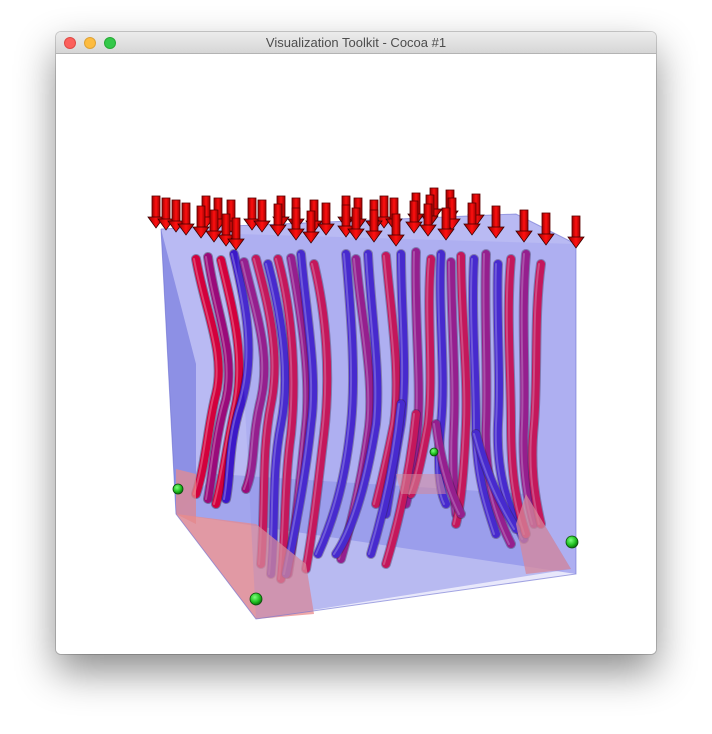 The height and width of the screenshot is (734, 712). I want to click on corner-block-back-right, so click(421, 484).